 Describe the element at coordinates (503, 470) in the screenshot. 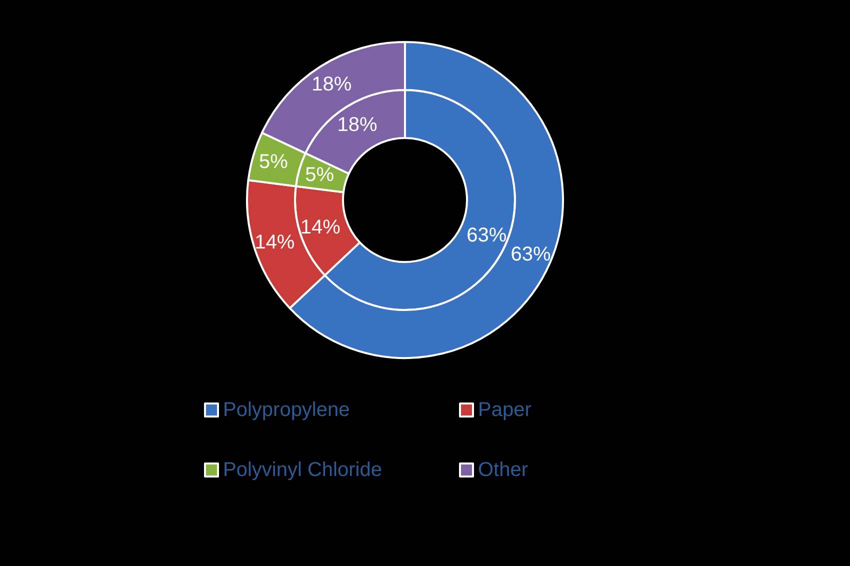

I see `legend-label: Other` at that location.